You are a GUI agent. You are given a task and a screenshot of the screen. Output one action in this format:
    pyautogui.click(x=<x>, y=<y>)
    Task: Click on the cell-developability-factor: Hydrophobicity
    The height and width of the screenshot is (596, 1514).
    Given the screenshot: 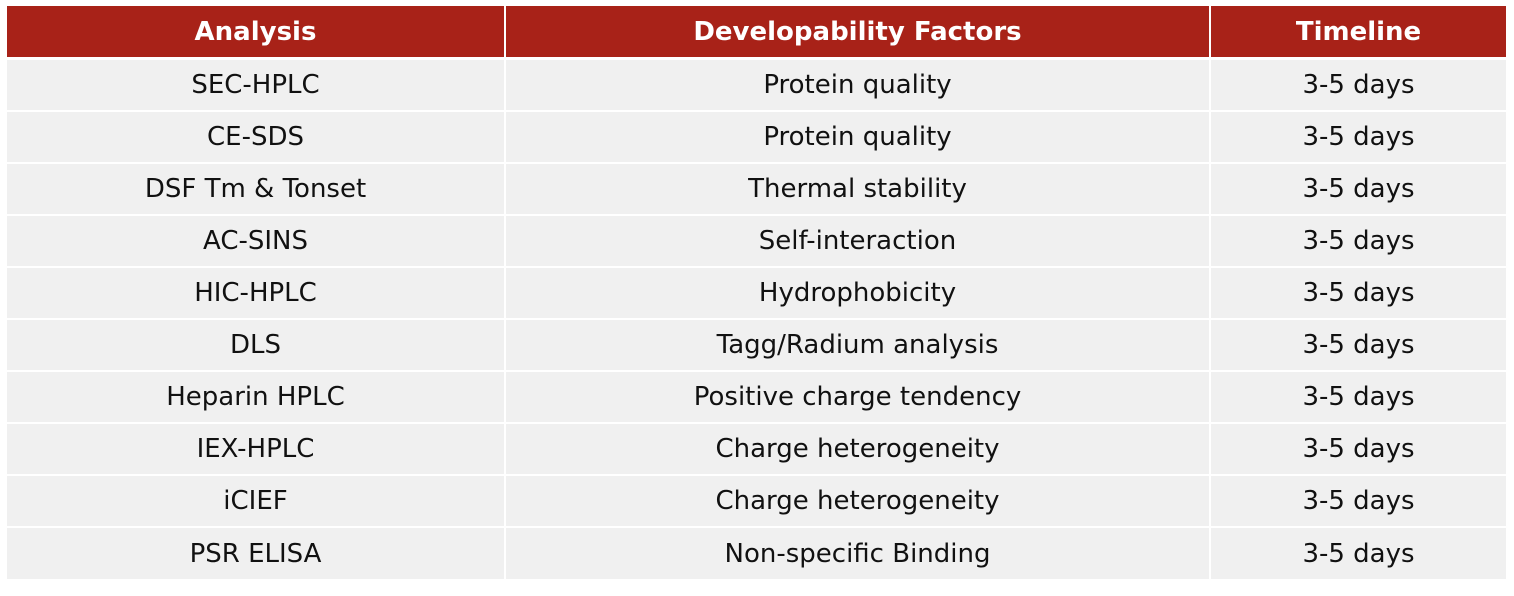 What is the action you would take?
    pyautogui.click(x=858, y=293)
    